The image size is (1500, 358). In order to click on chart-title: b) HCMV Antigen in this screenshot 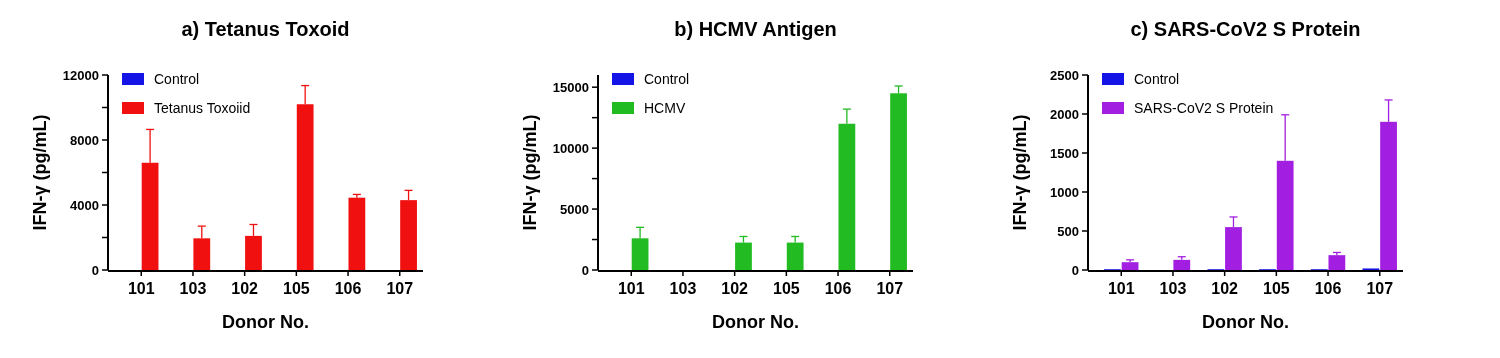, I will do `click(755, 29)`.